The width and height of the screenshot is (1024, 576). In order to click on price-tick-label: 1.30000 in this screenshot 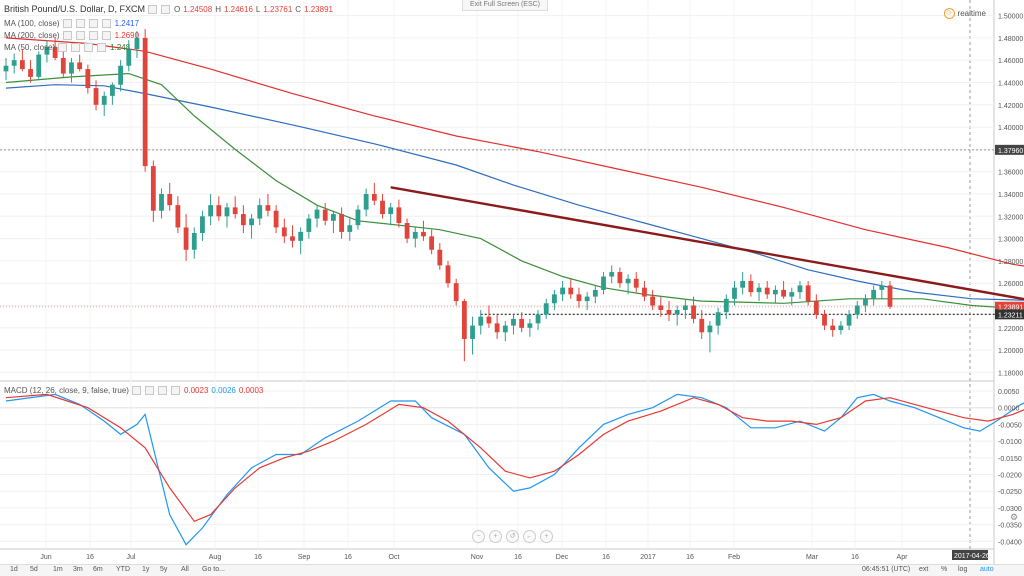, I will do `click(1010, 240)`.